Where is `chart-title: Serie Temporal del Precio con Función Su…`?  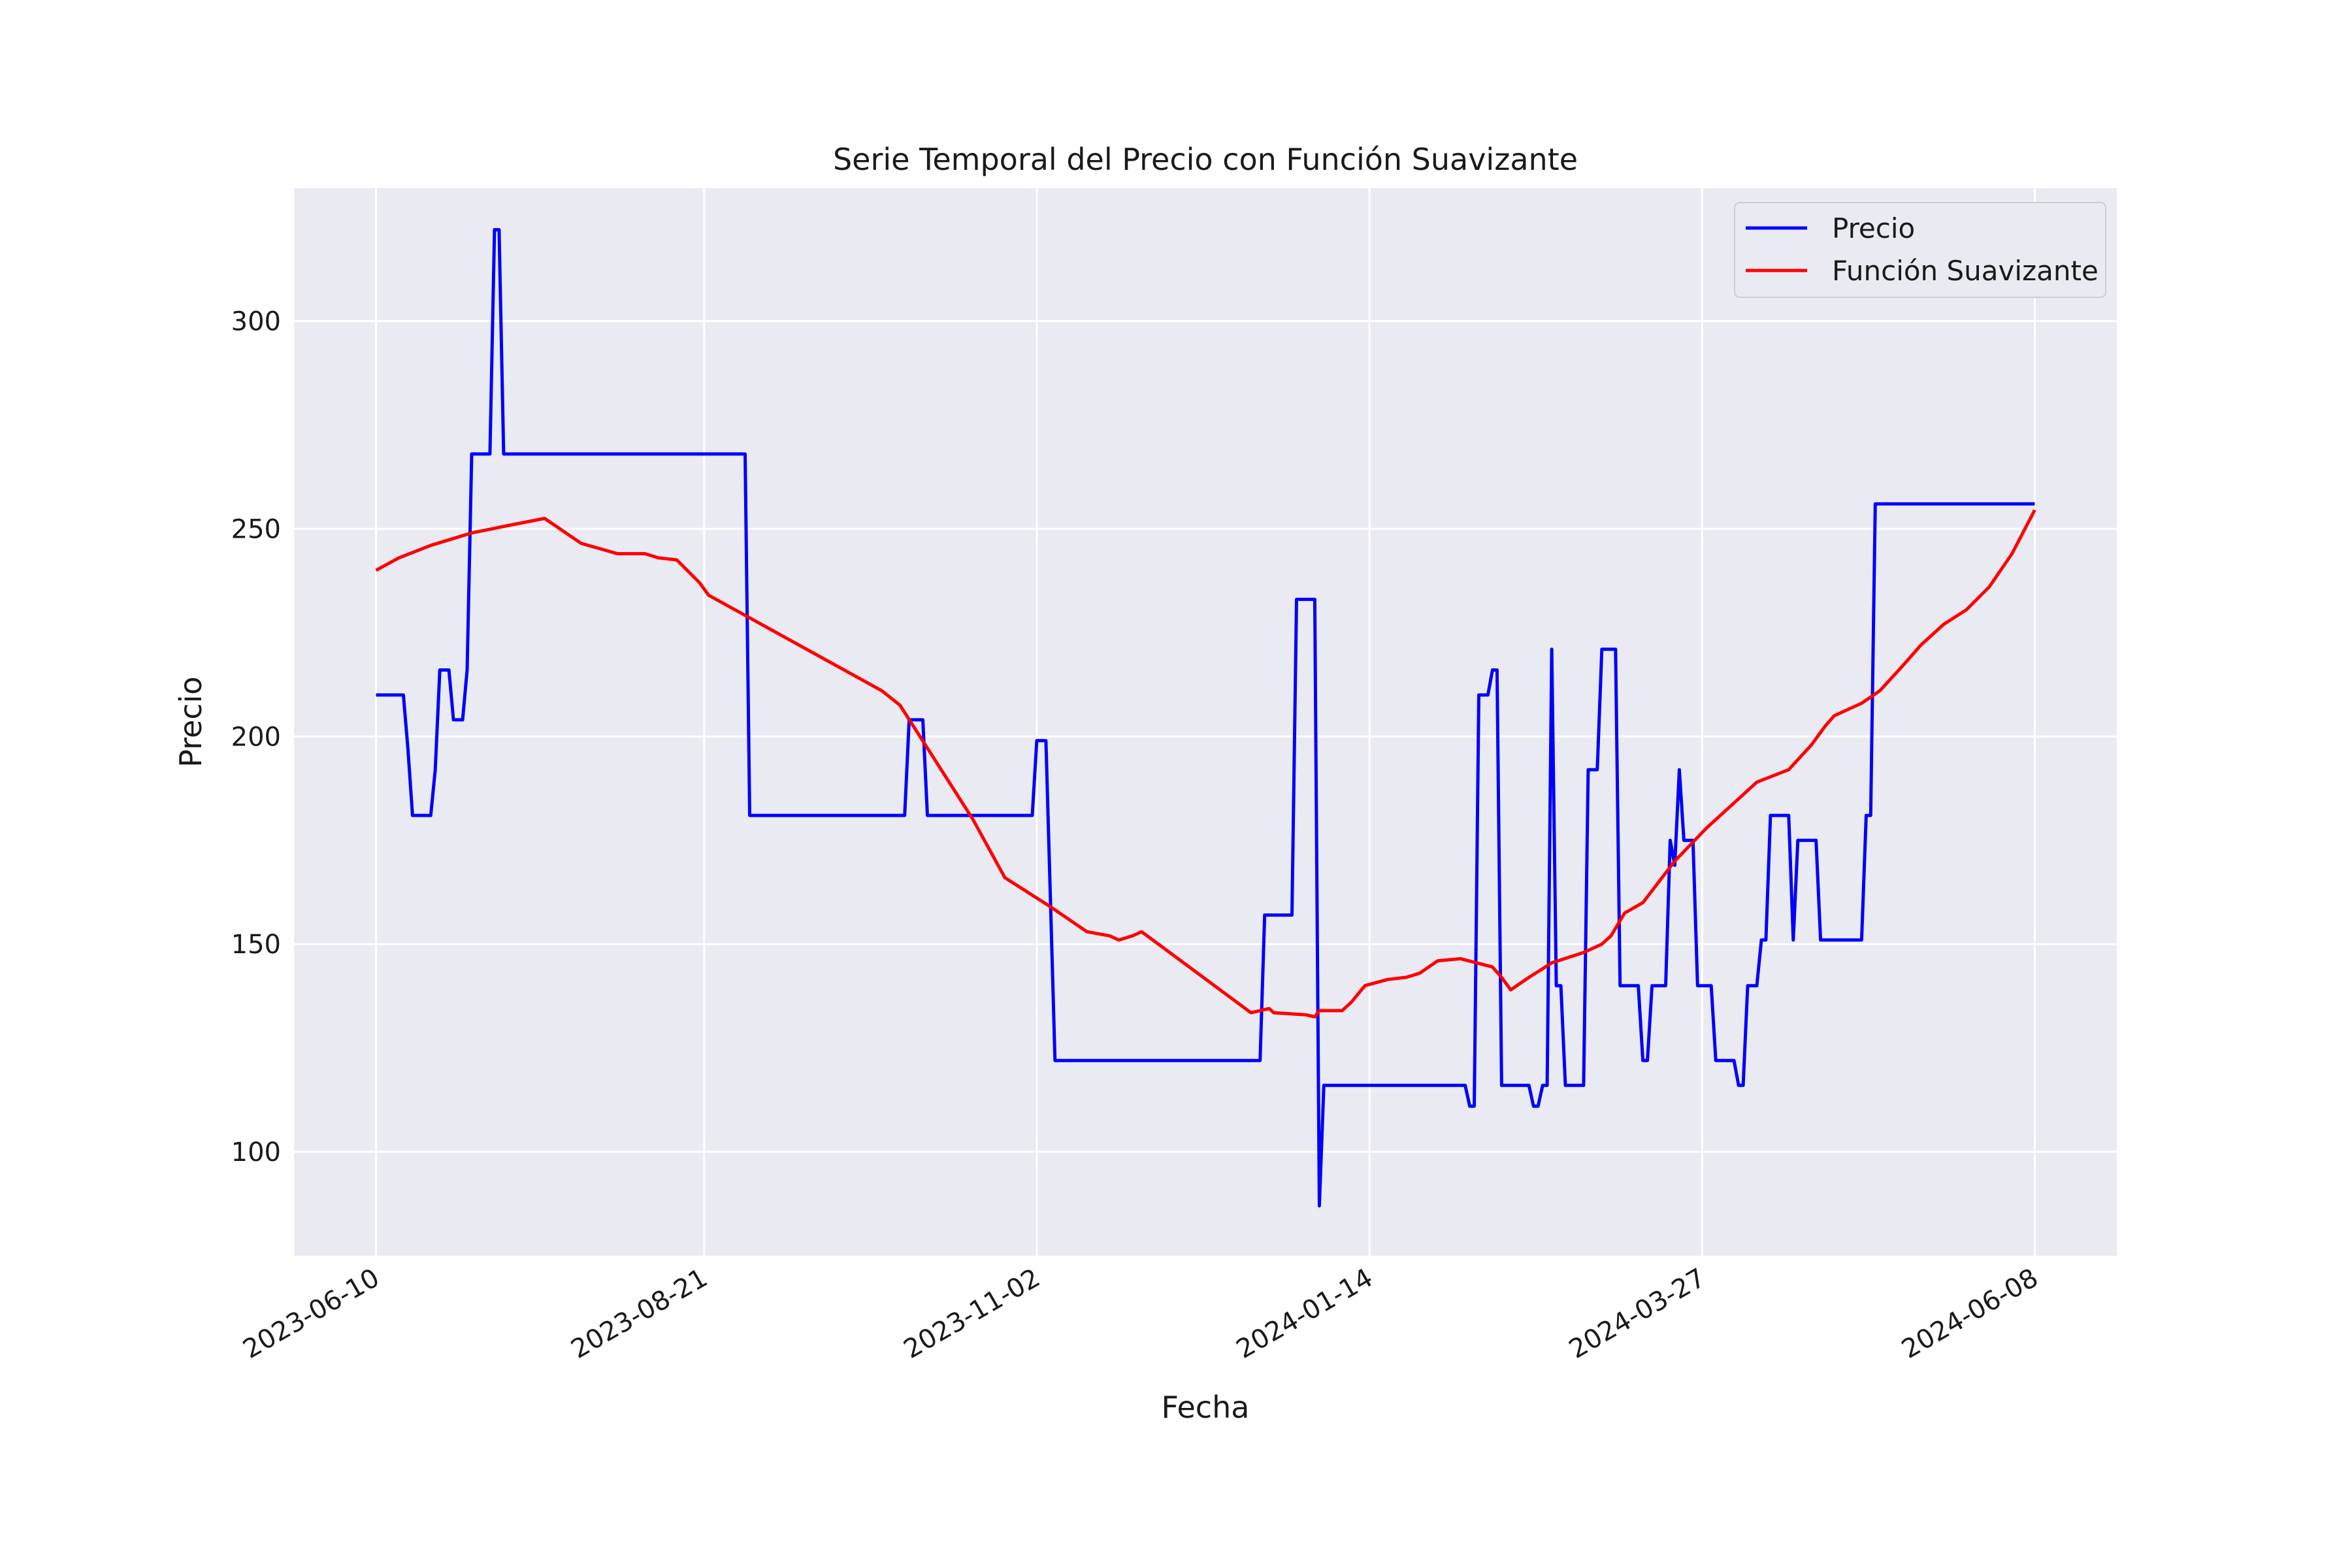 chart-title: Serie Temporal del Precio con Función Su… is located at coordinates (1205, 159).